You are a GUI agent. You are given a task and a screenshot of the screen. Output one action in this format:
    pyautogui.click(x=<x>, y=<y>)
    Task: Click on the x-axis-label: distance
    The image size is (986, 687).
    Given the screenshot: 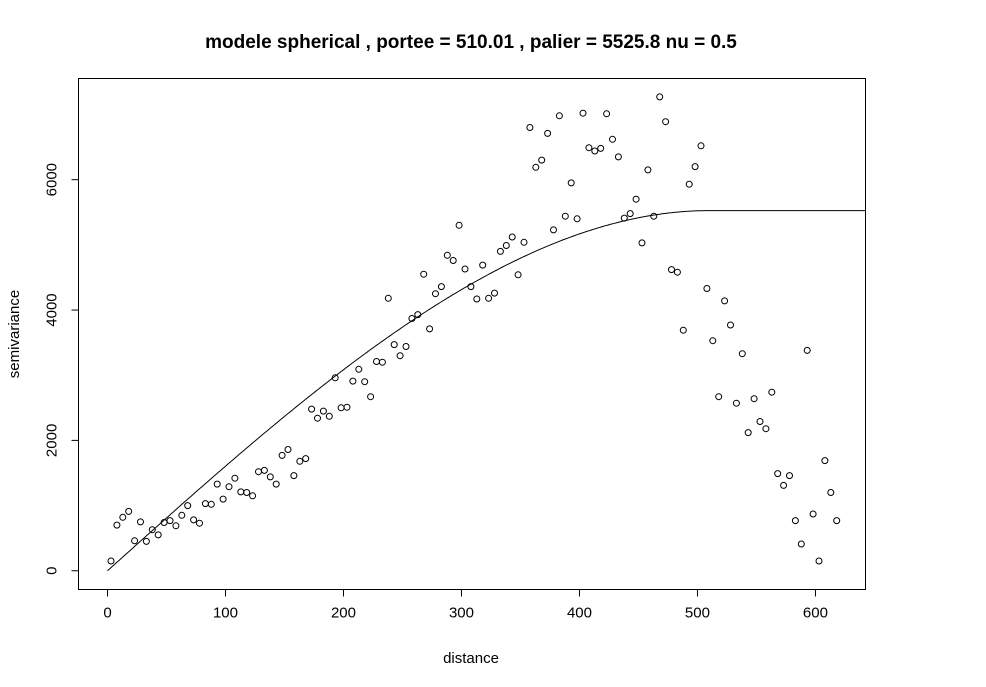 What is the action you would take?
    pyautogui.click(x=471, y=658)
    